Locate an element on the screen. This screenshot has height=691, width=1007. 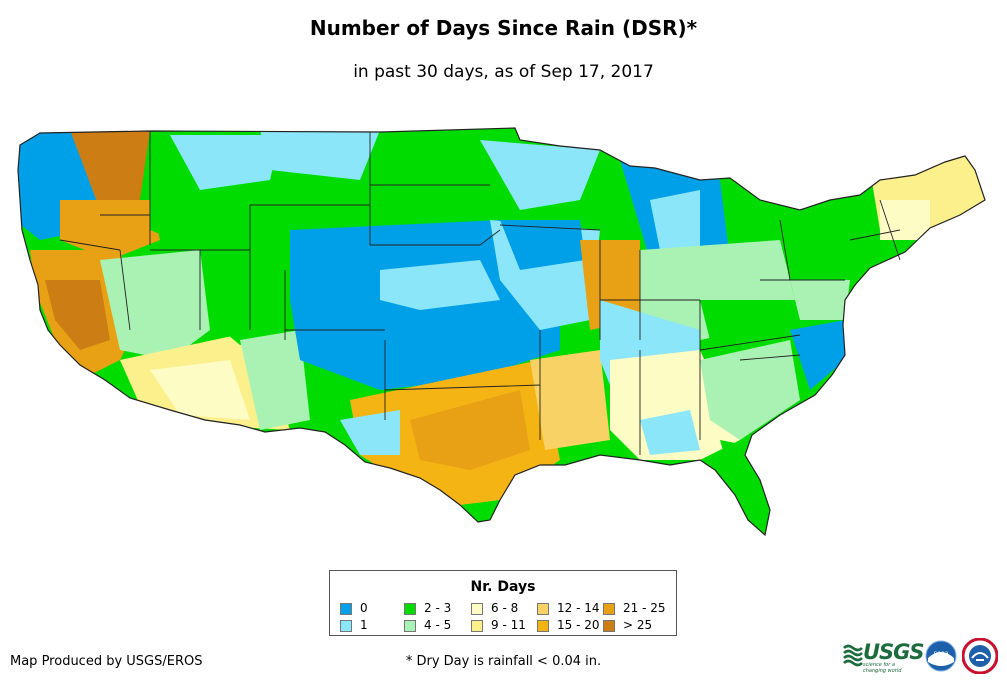
legend-item-6: 12 - 14 is located at coordinates (568, 608).